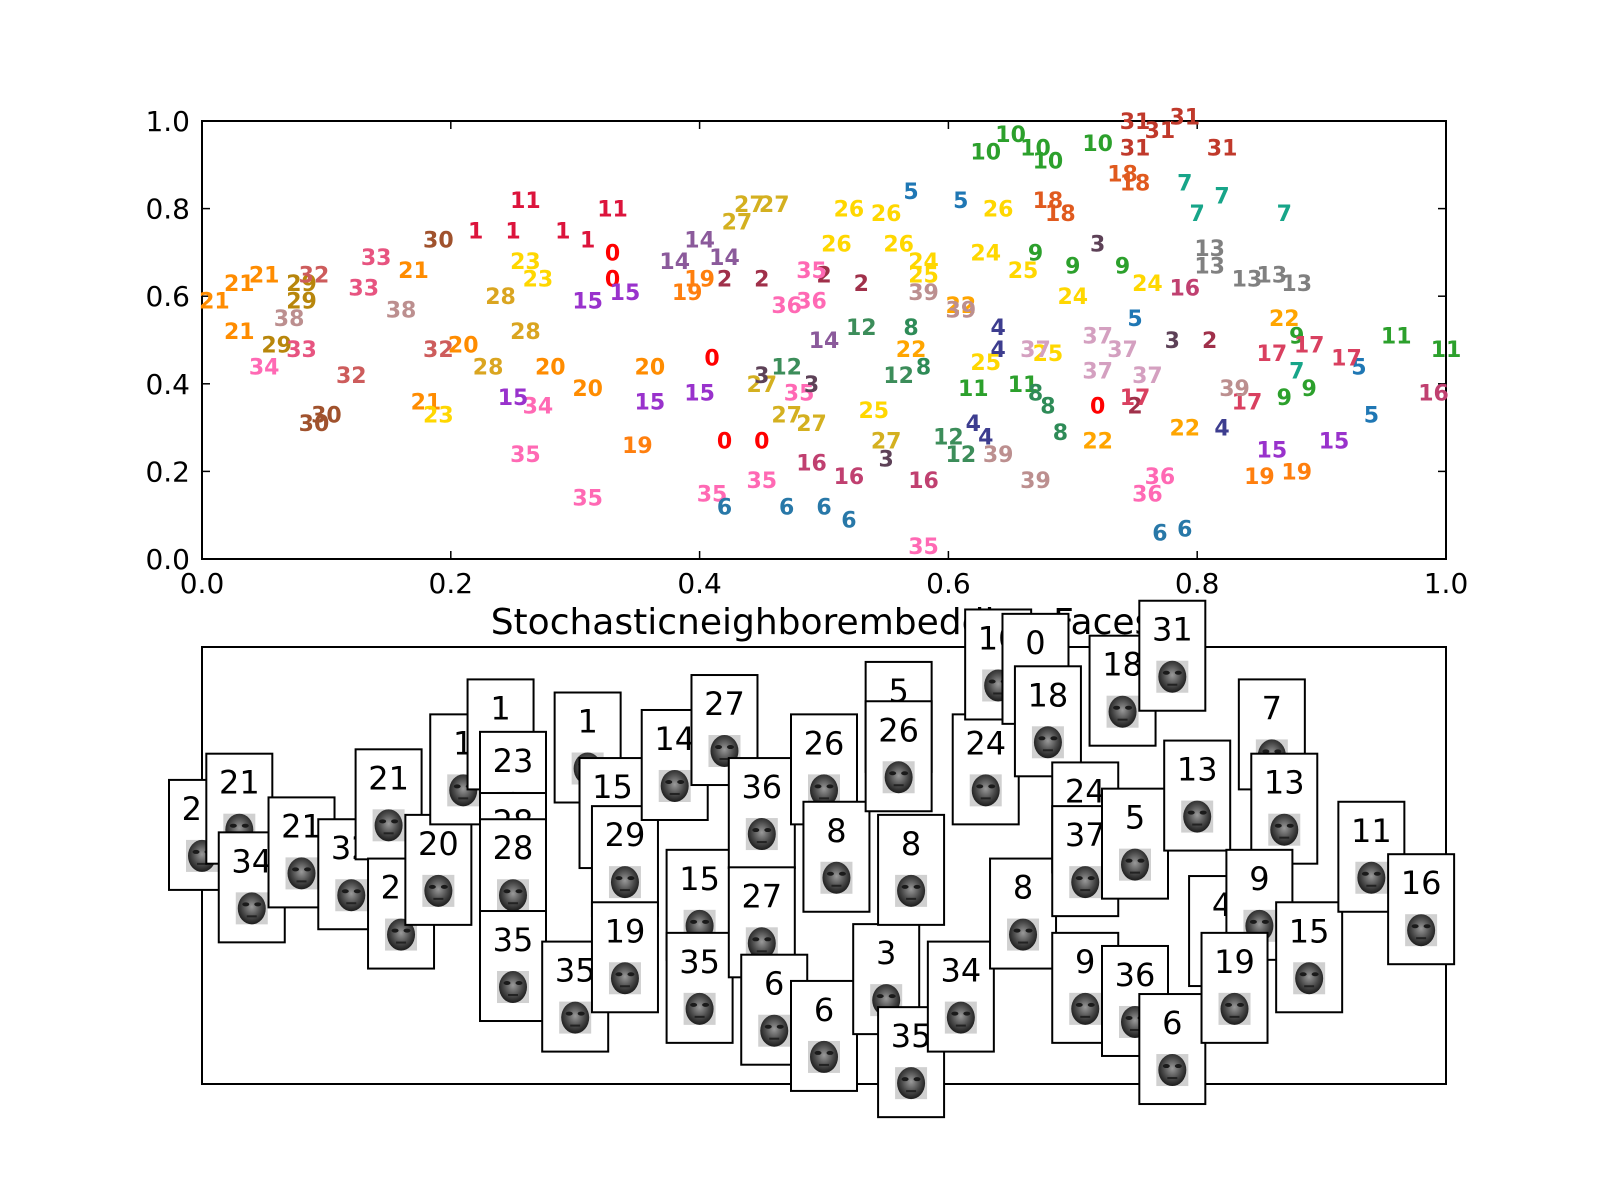  What do you see at coordinates (861, 328) in the screenshot?
I see `point-label-12: 12` at bounding box center [861, 328].